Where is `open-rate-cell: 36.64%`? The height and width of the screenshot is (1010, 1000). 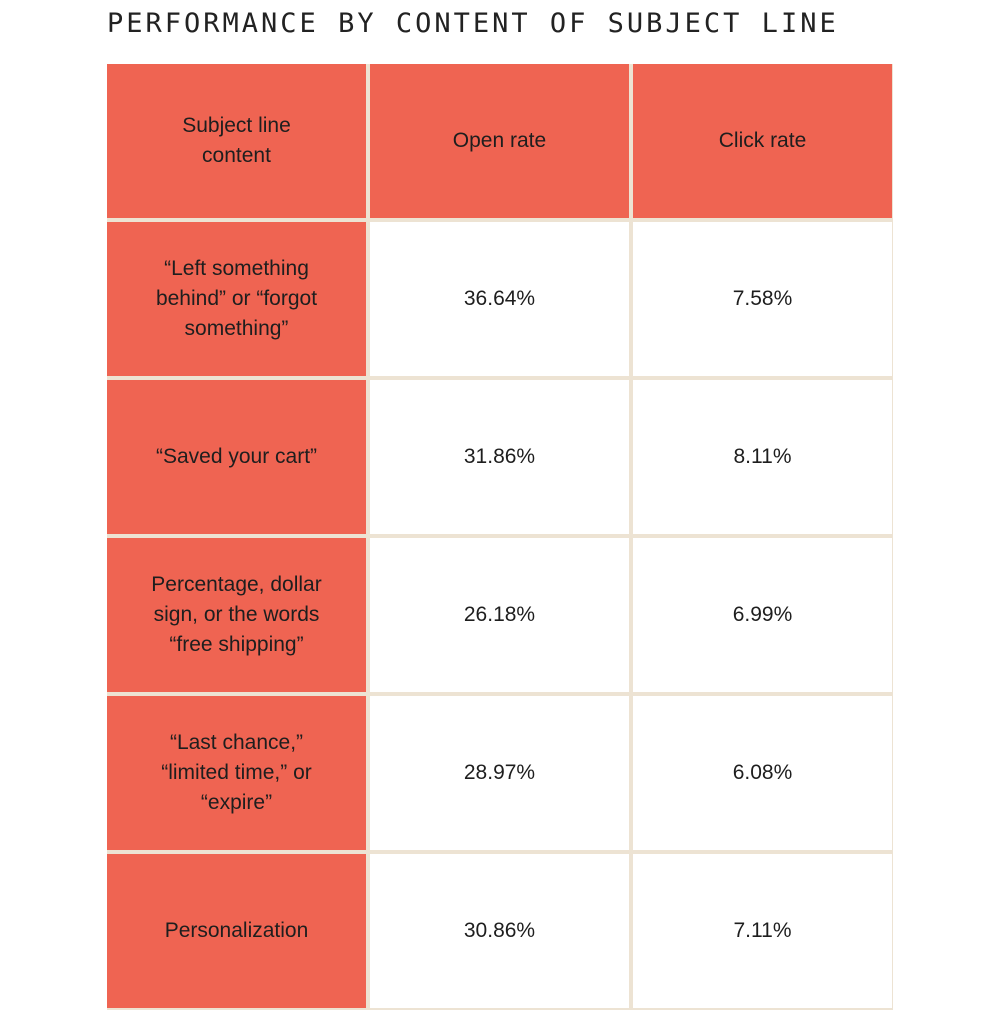 open-rate-cell: 36.64% is located at coordinates (499, 299).